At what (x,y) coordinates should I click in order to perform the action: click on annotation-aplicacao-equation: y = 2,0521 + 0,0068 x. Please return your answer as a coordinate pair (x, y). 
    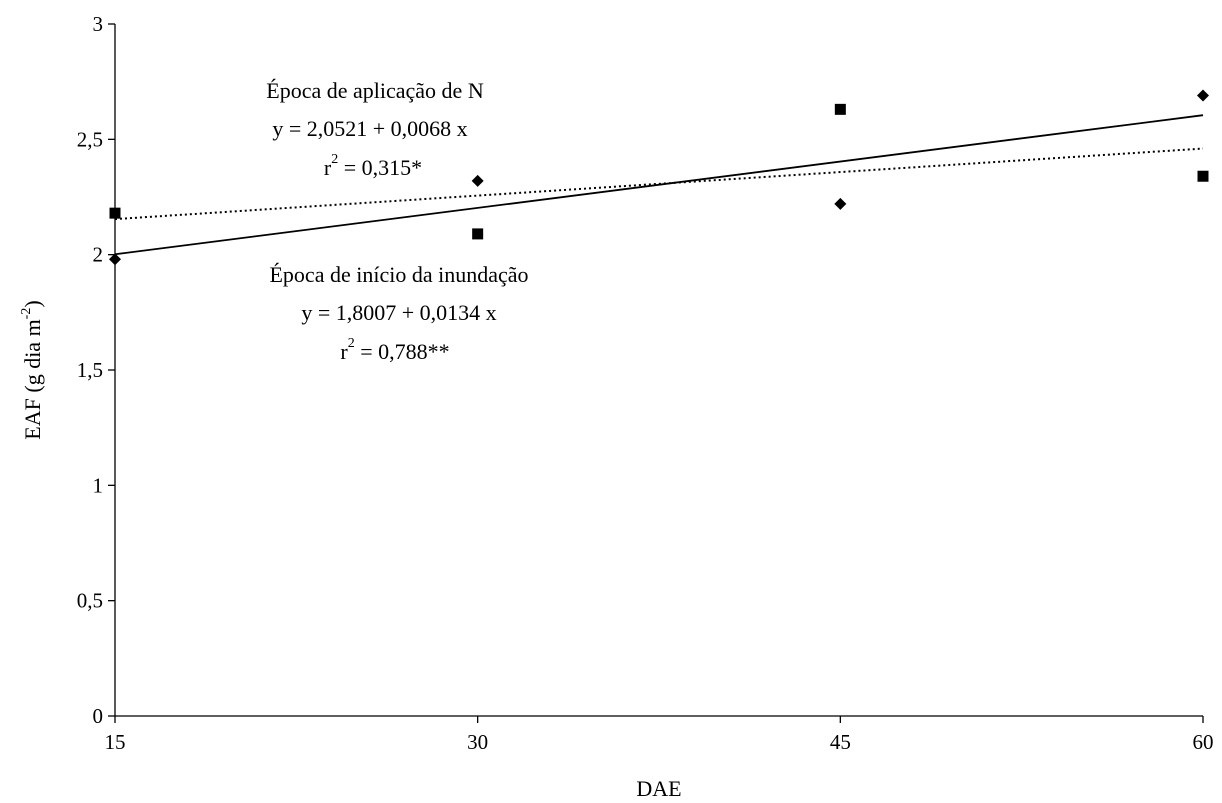
    Looking at the image, I should click on (369, 128).